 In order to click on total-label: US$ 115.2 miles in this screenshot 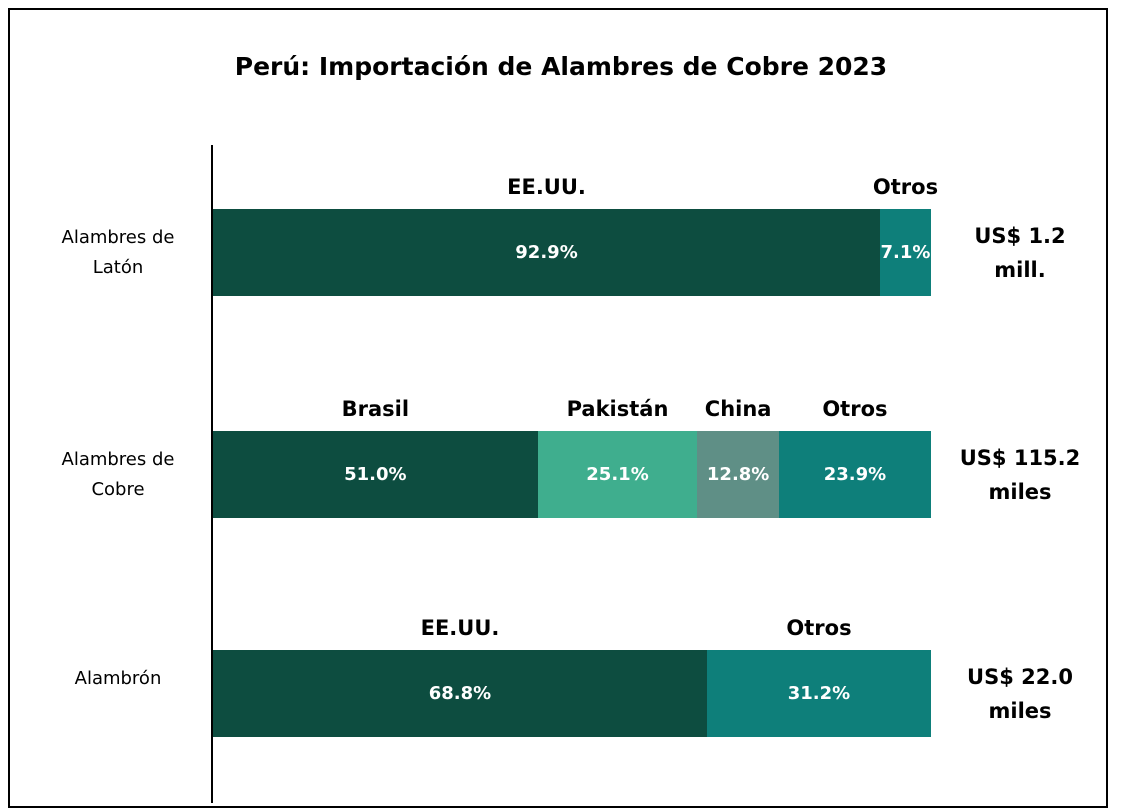, I will do `click(1020, 474)`.